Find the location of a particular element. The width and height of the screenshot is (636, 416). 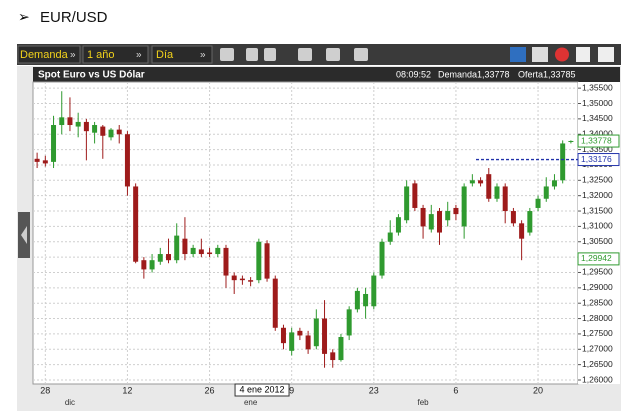

price-select is located at coordinates (49, 54).